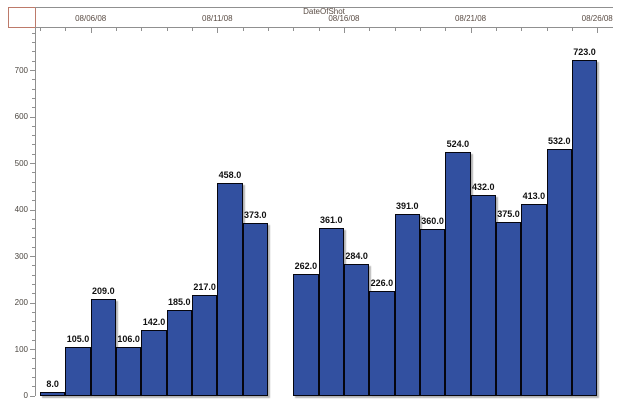 This screenshot has width=620, height=407. I want to click on y-tick-label: 500, so click(21, 163).